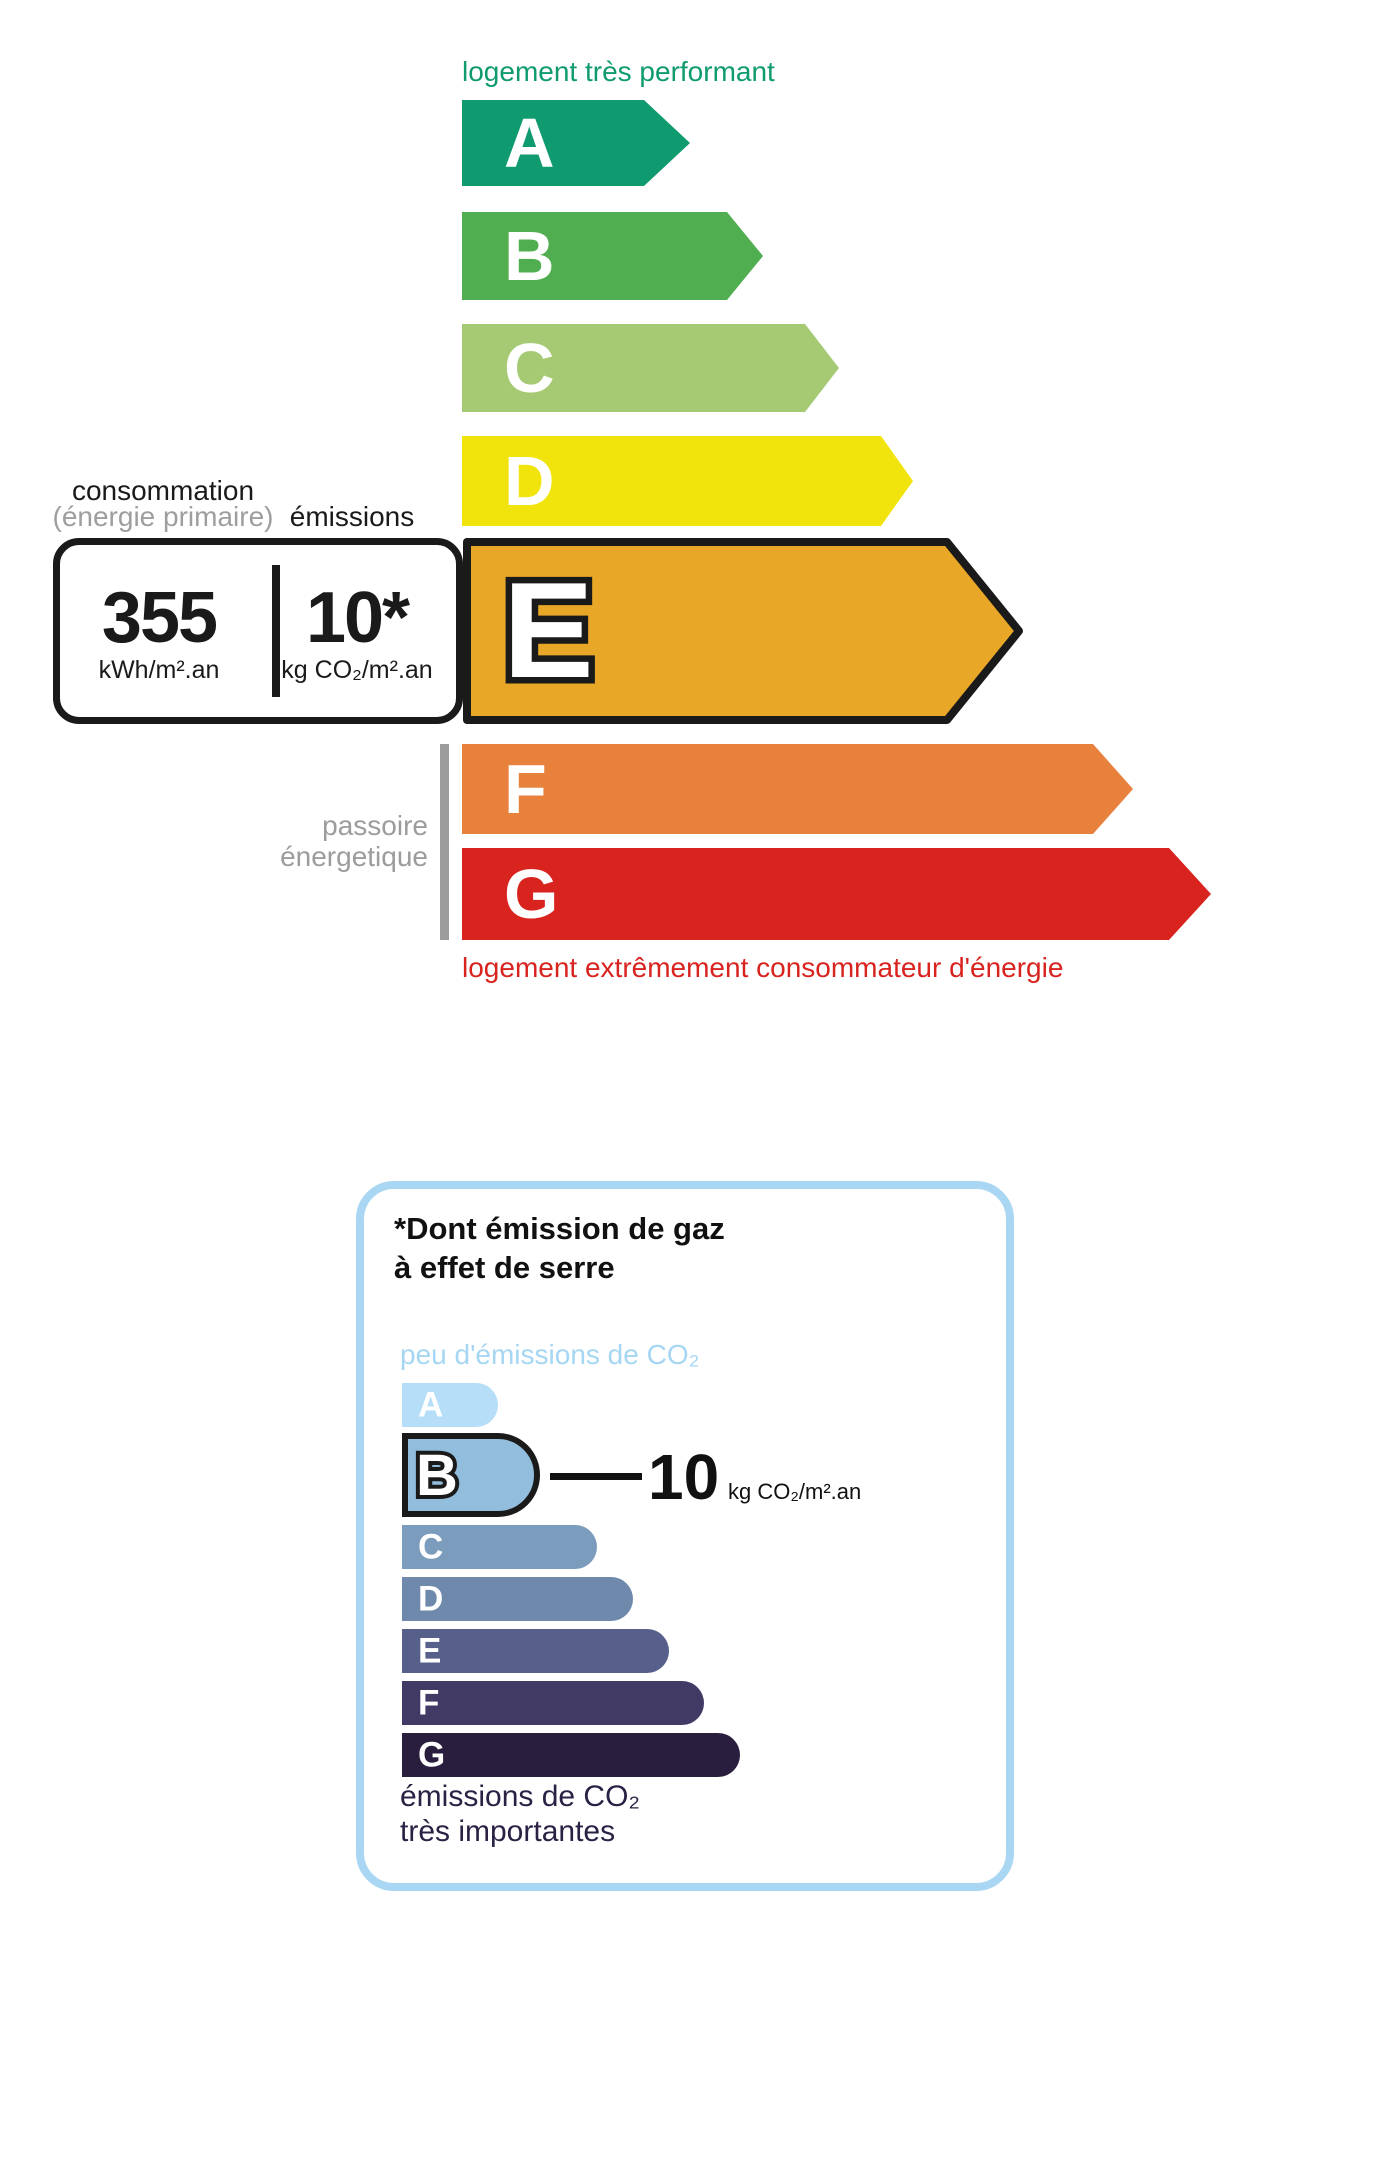 This screenshot has height=2158, width=1380. What do you see at coordinates (576, 143) in the screenshot?
I see `energy-class-a-arrow: A` at bounding box center [576, 143].